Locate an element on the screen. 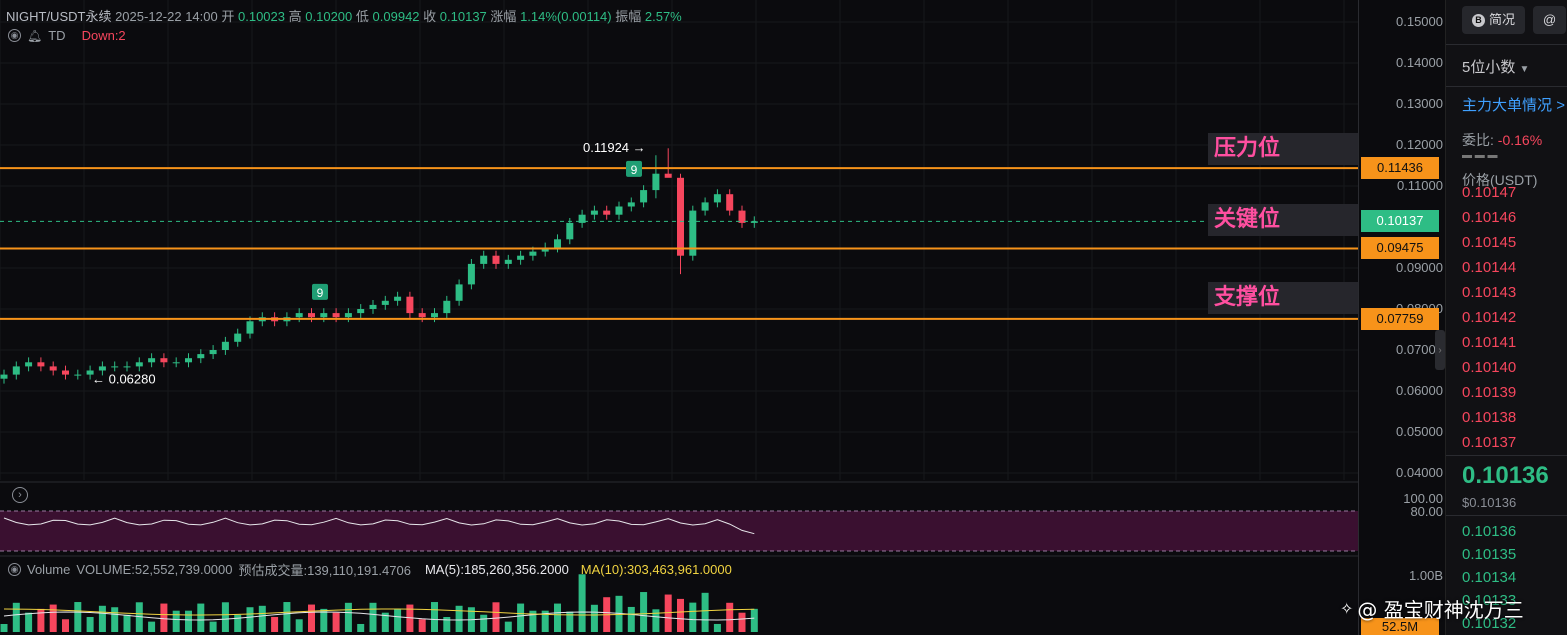 The image size is (1567, 635). panel-collapse-handle: › is located at coordinates (1440, 350).